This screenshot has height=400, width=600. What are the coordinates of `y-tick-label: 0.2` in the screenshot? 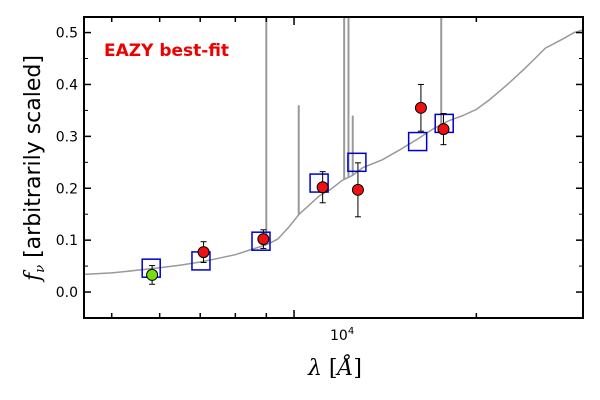 It's located at (67, 189).